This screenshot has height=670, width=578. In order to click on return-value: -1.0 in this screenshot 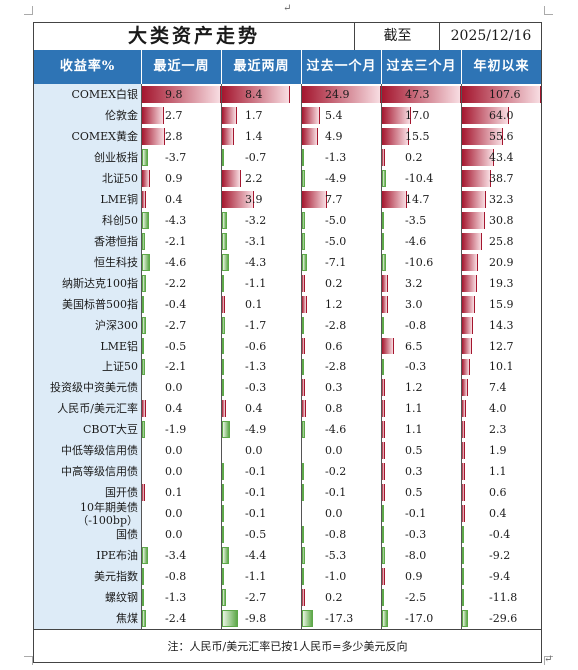, I will do `click(336, 577)`.